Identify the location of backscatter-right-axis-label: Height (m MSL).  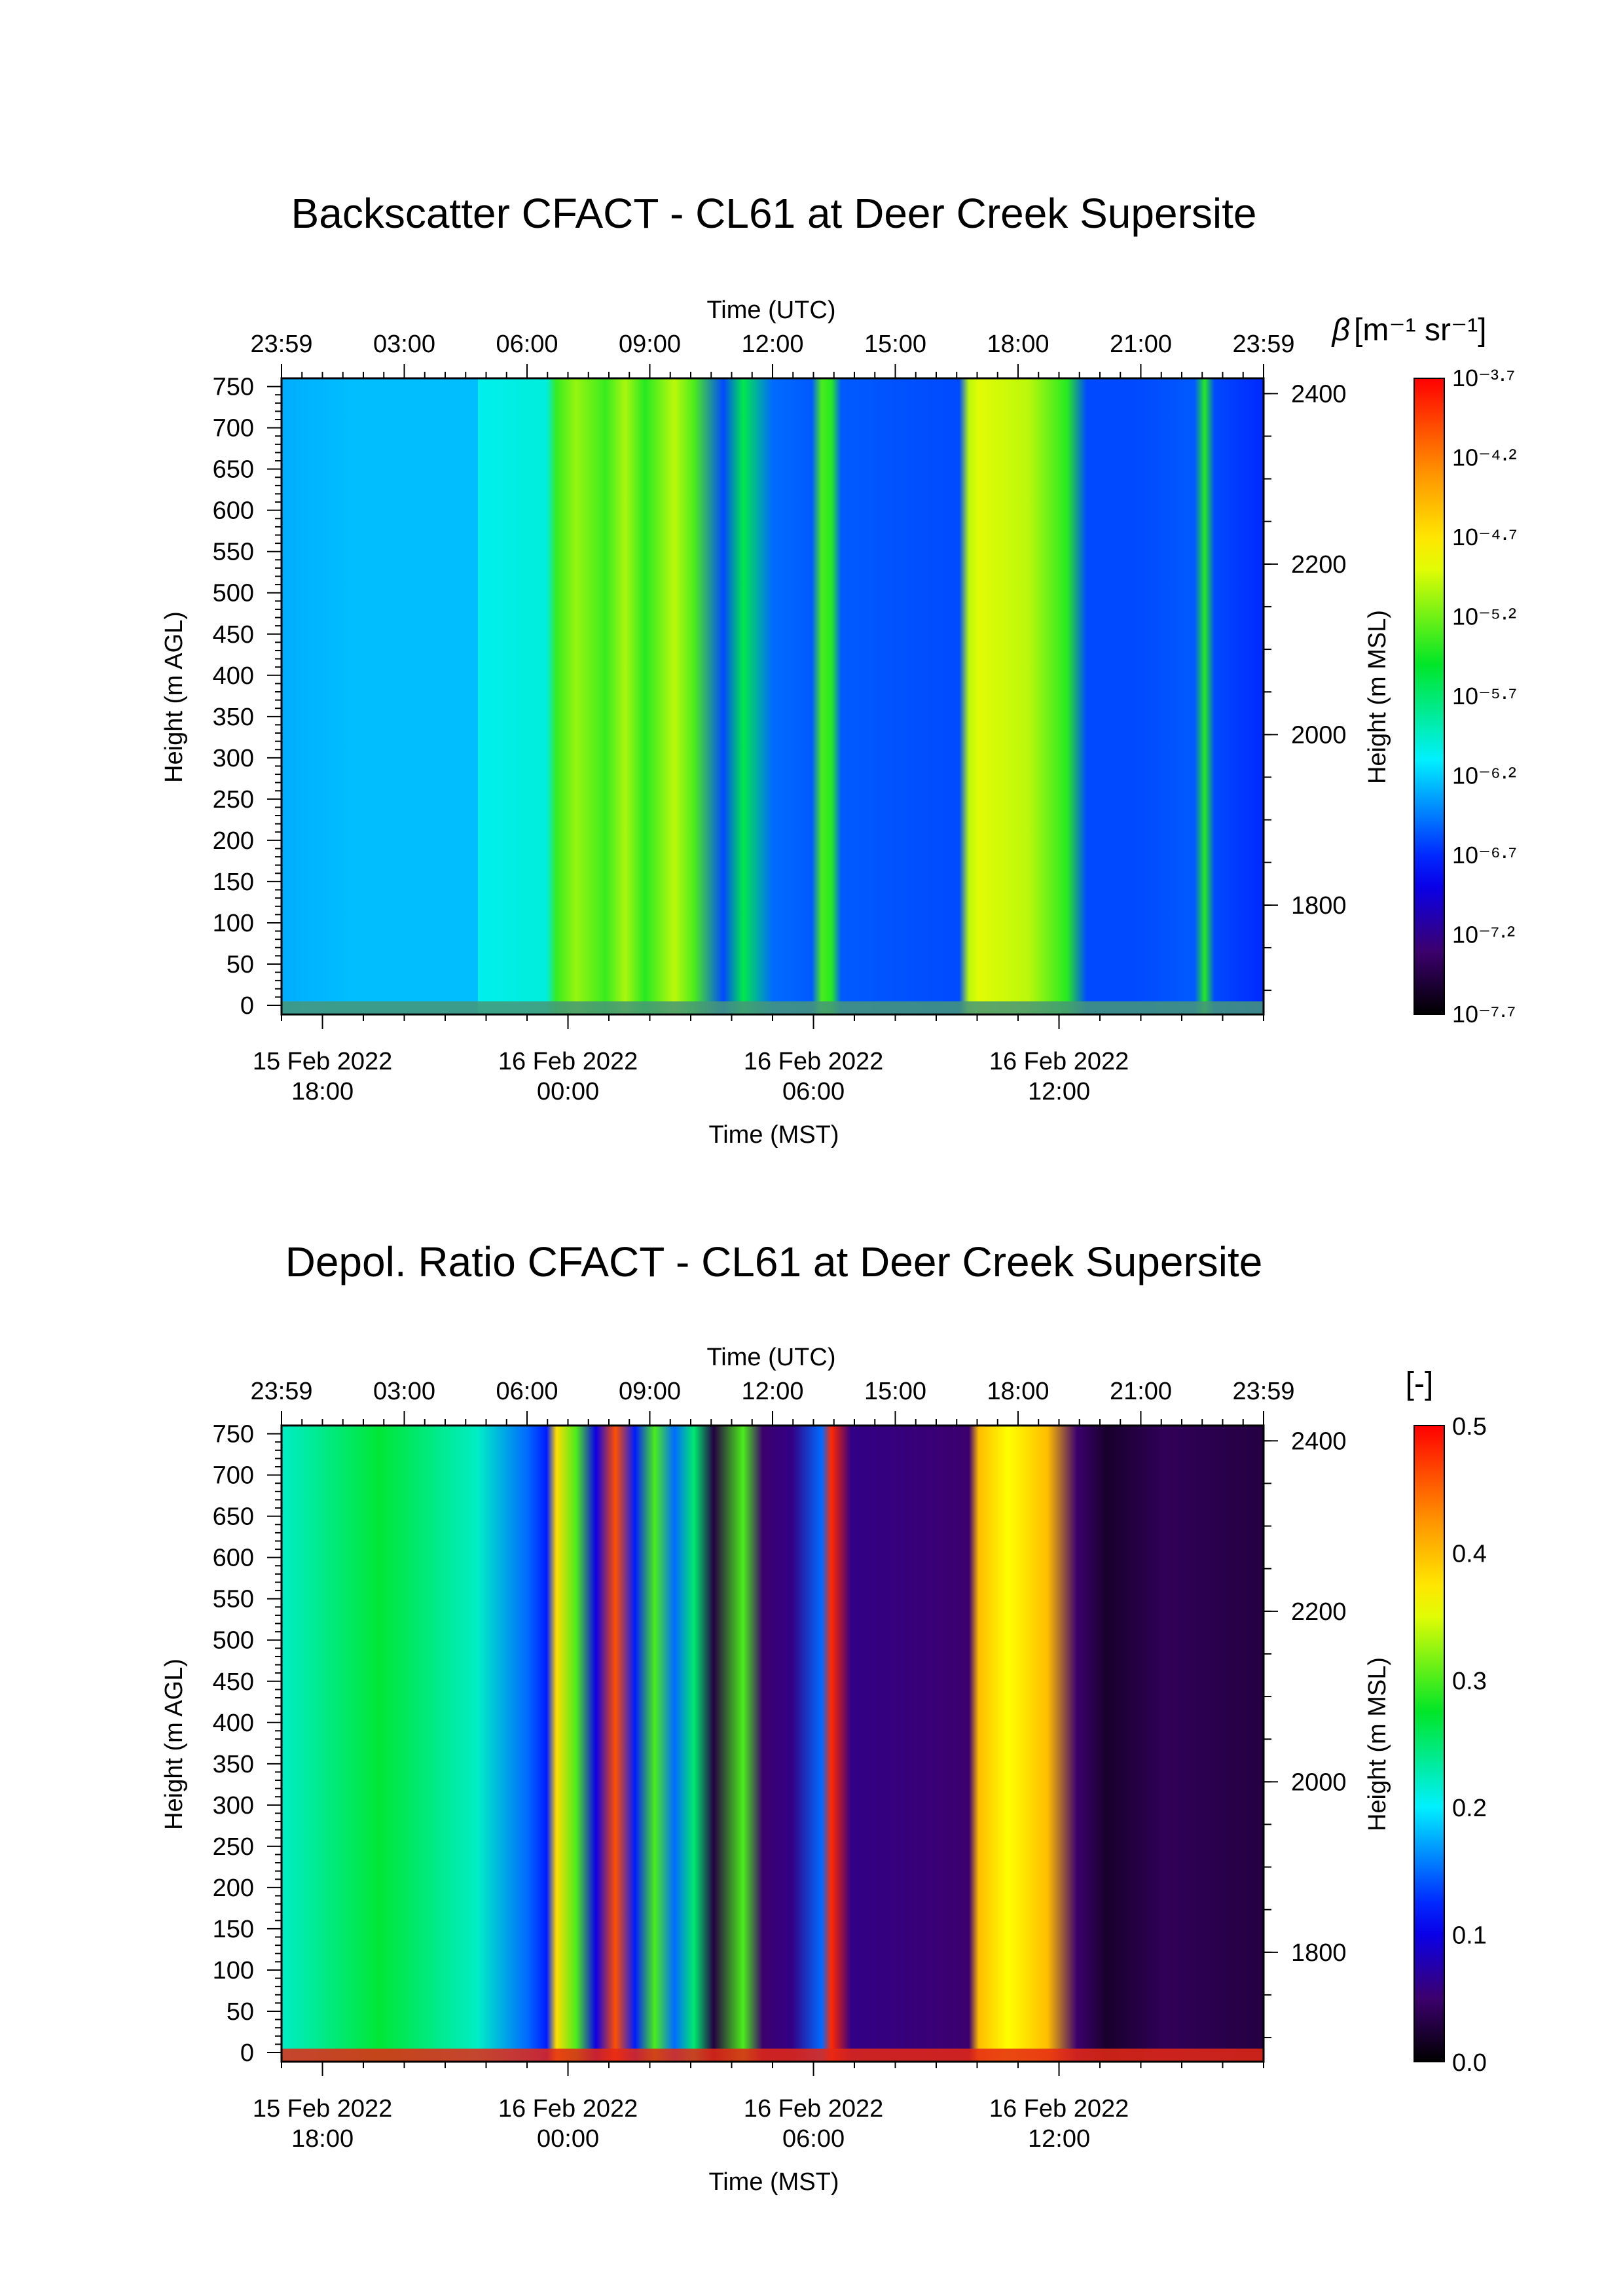
(1377, 697).